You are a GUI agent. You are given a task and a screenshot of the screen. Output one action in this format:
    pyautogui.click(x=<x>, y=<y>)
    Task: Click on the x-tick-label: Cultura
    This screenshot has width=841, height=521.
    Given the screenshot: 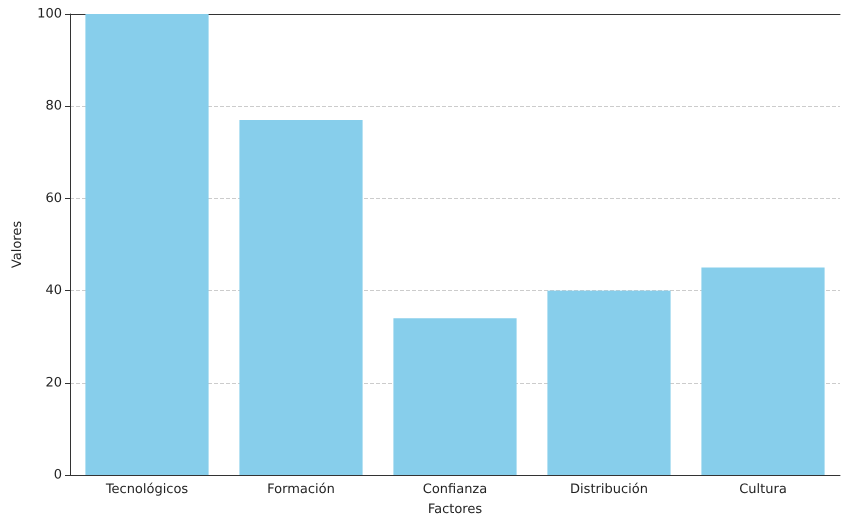 What is the action you would take?
    pyautogui.click(x=763, y=489)
    